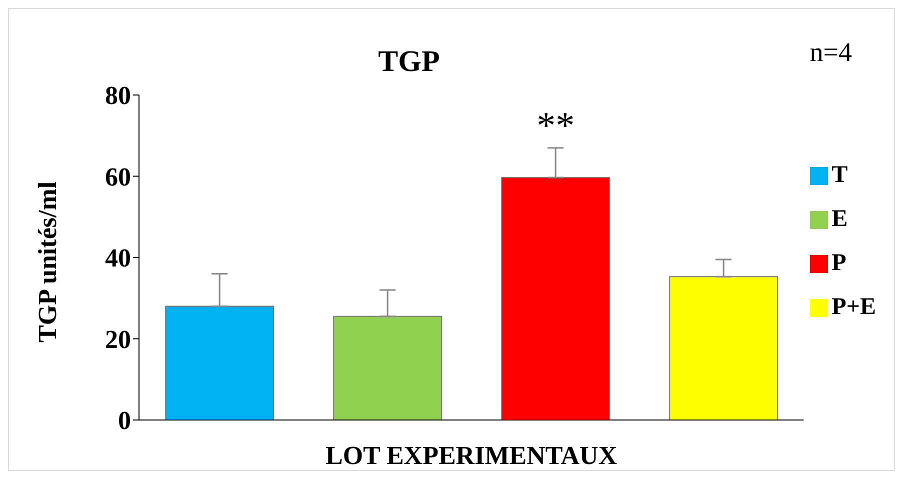  I want to click on y-axis-title: TGP unités/ml, so click(47, 261).